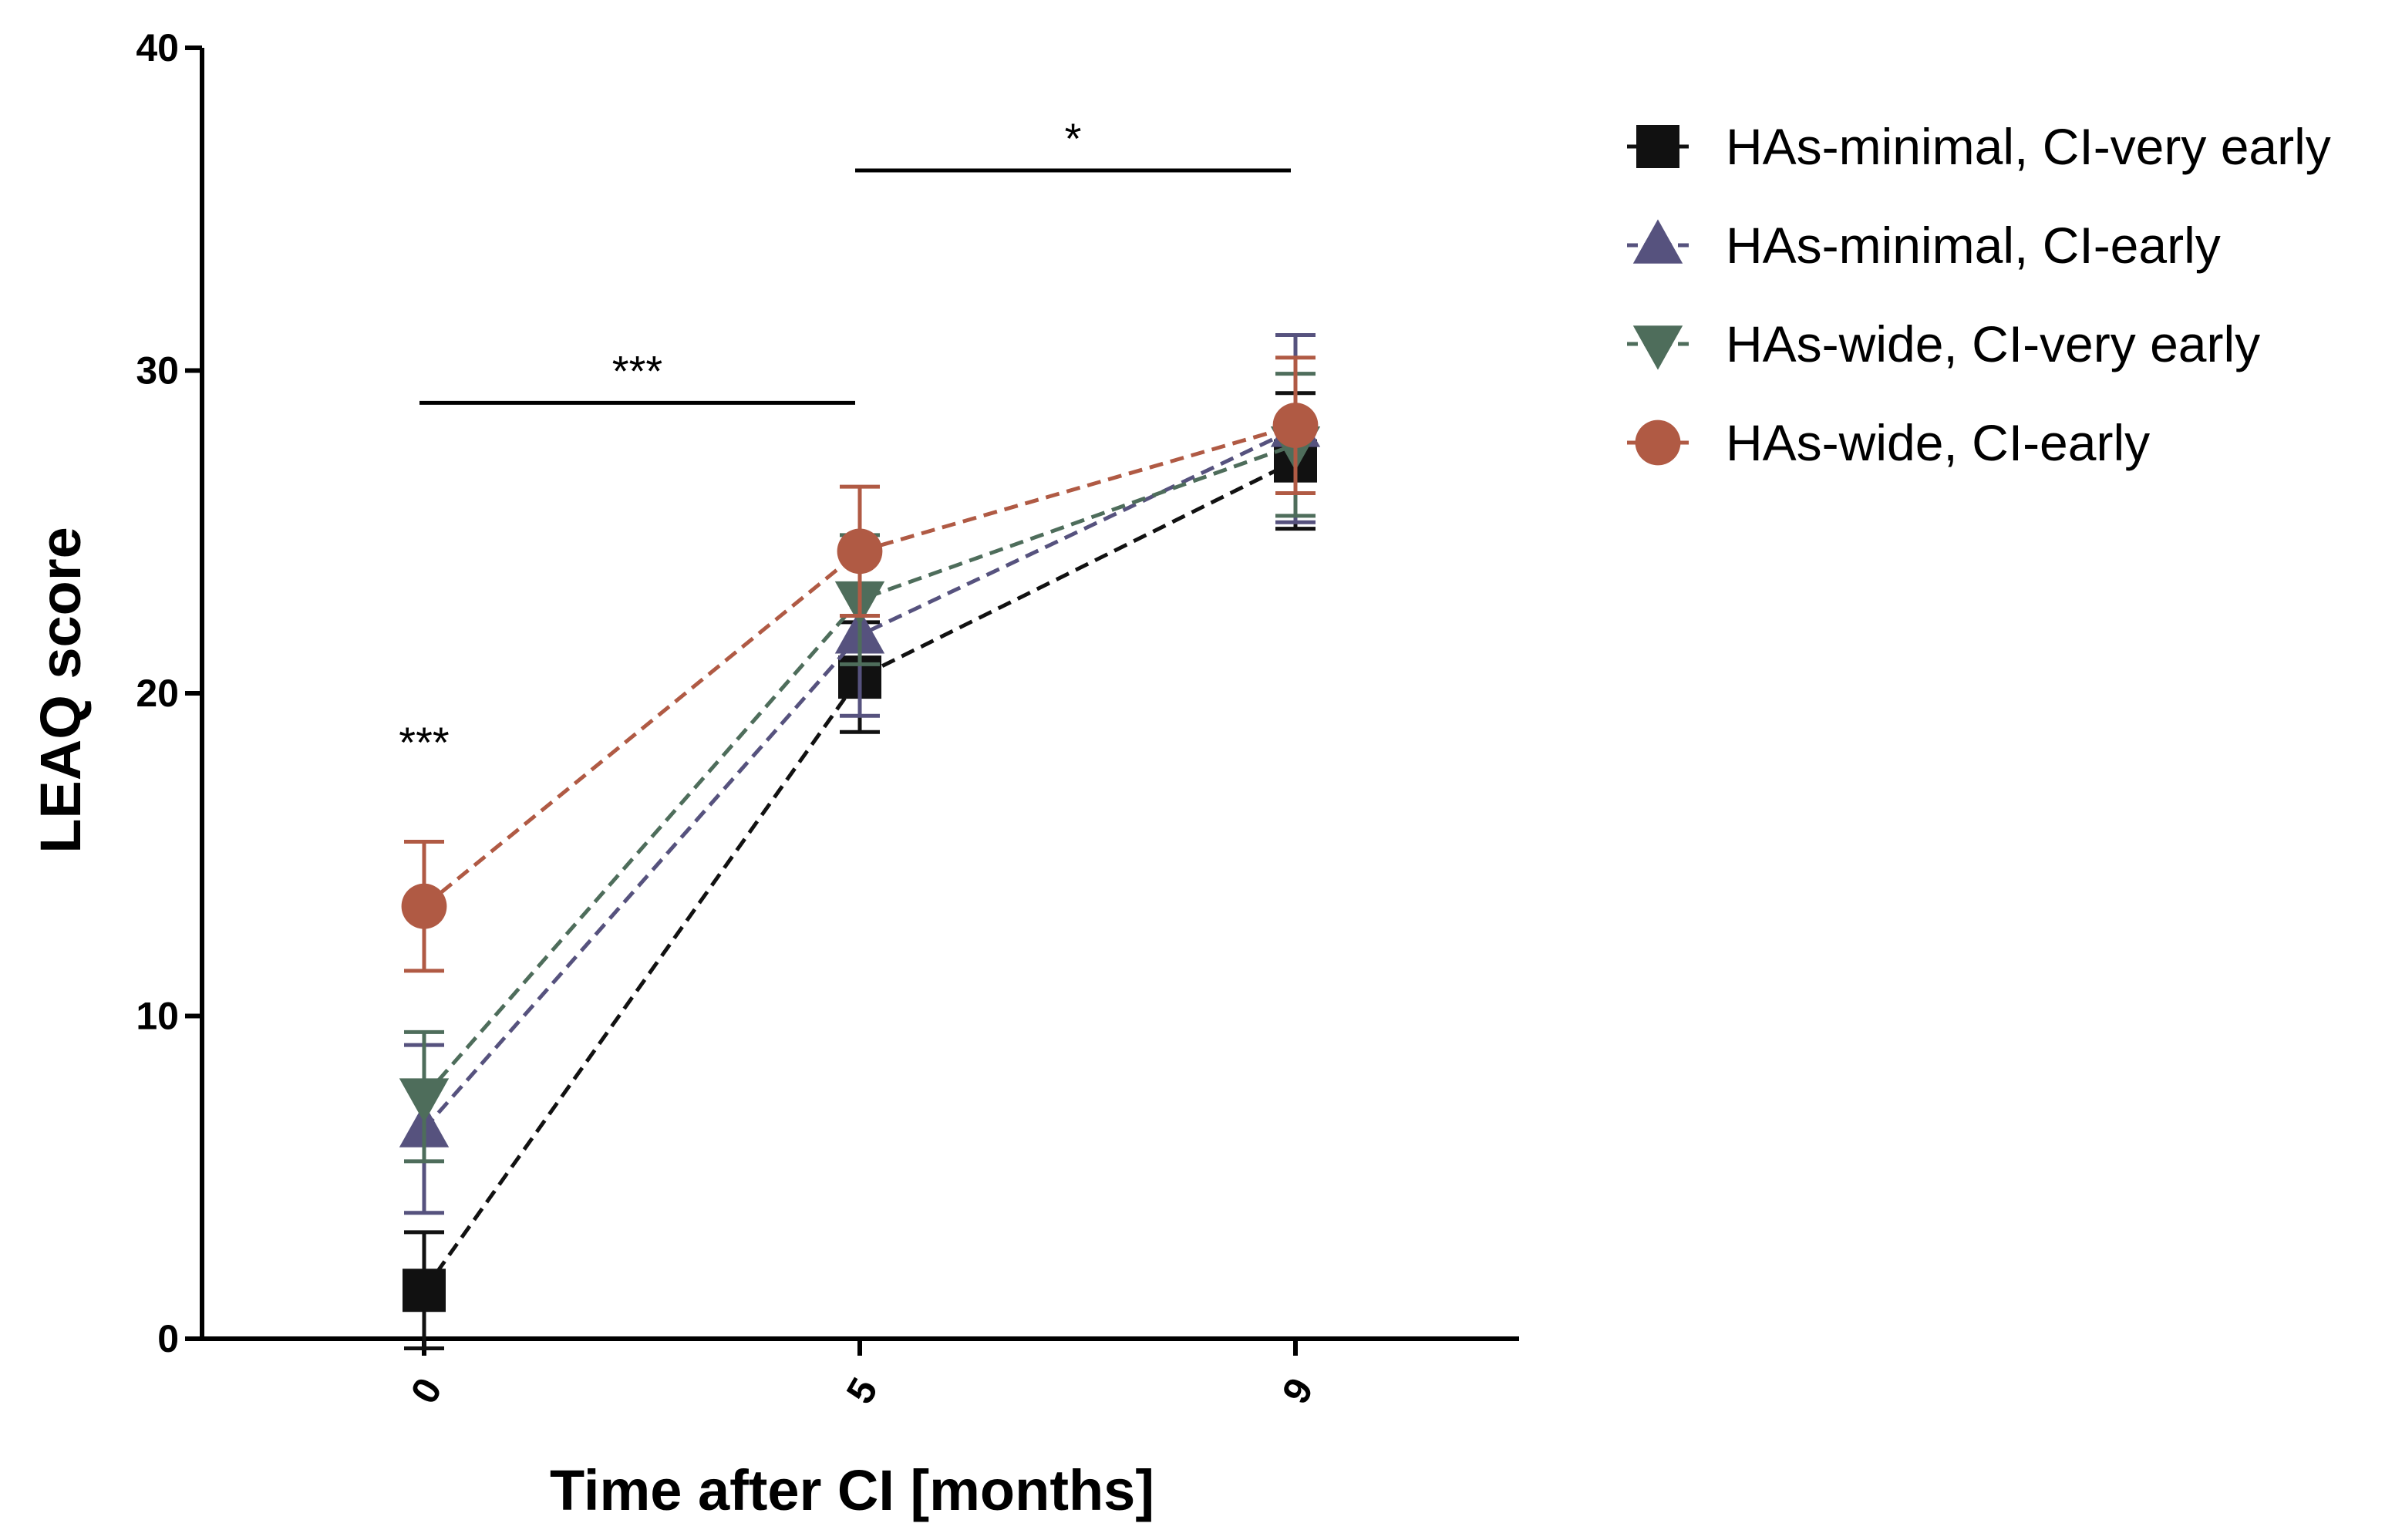 The width and height of the screenshot is (2402, 1540). I want to click on y-tick-label: 0, so click(168, 1338).